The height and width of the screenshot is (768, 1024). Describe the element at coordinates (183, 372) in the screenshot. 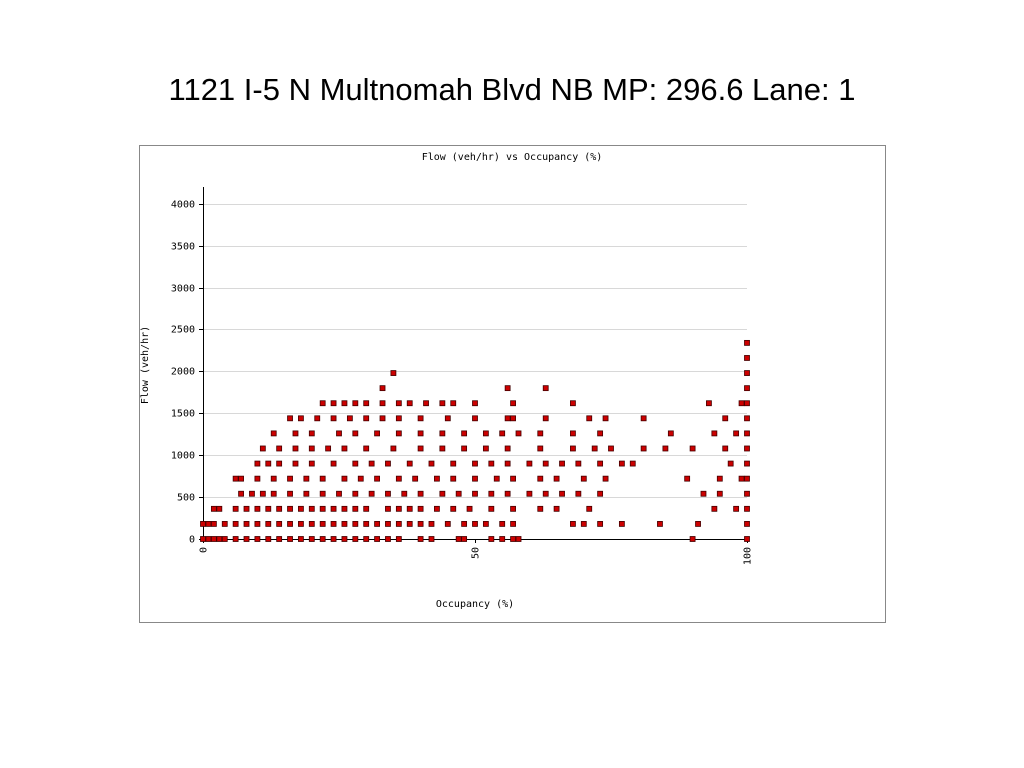

I see `y-tick-label: 2000` at that location.